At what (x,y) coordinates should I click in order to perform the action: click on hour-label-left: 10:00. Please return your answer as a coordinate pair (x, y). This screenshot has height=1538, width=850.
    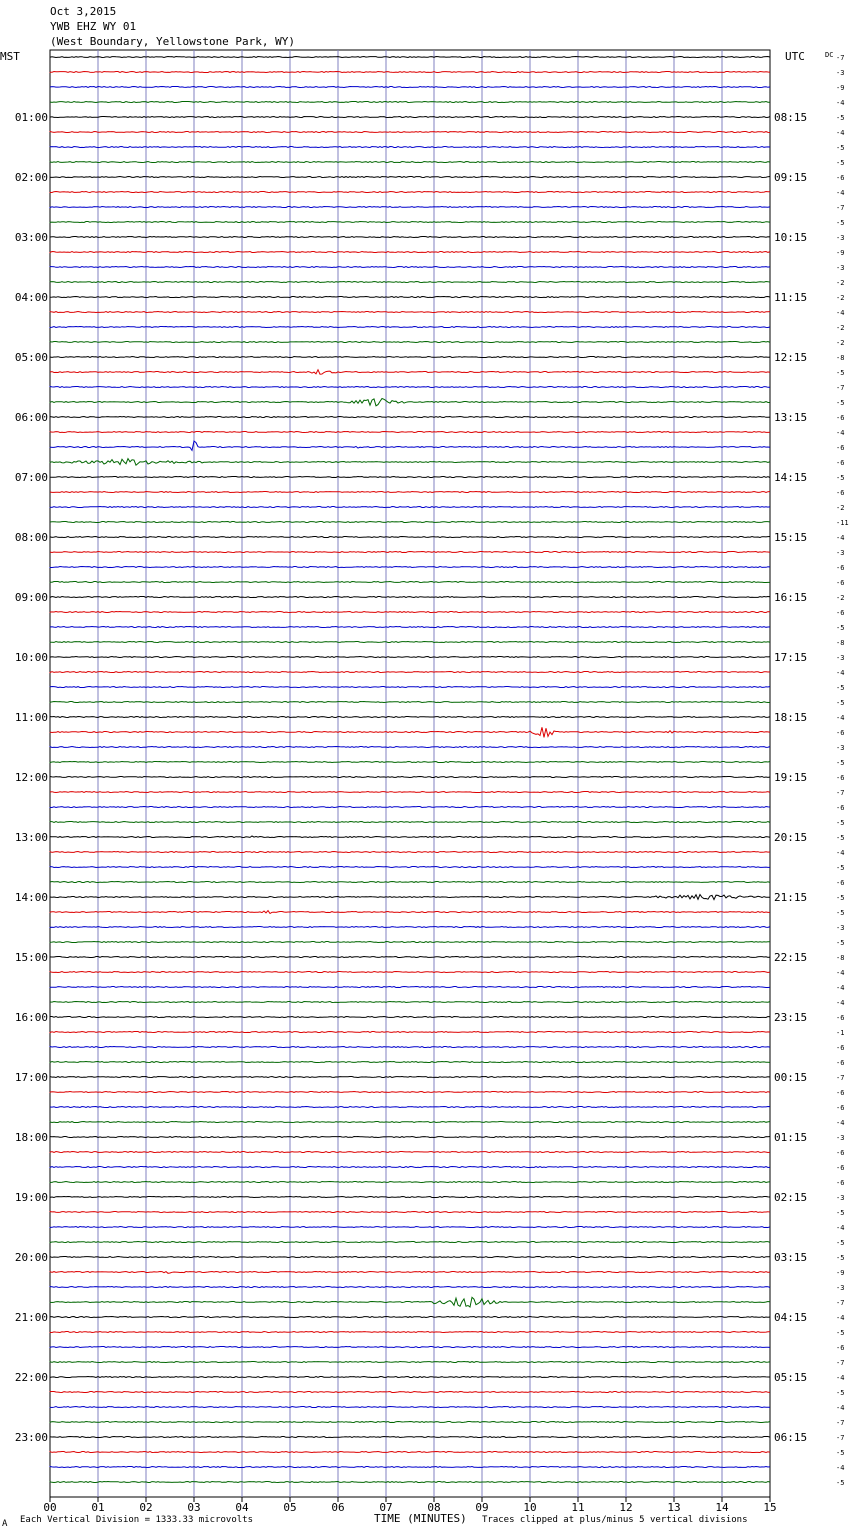
    Looking at the image, I should click on (31, 657).